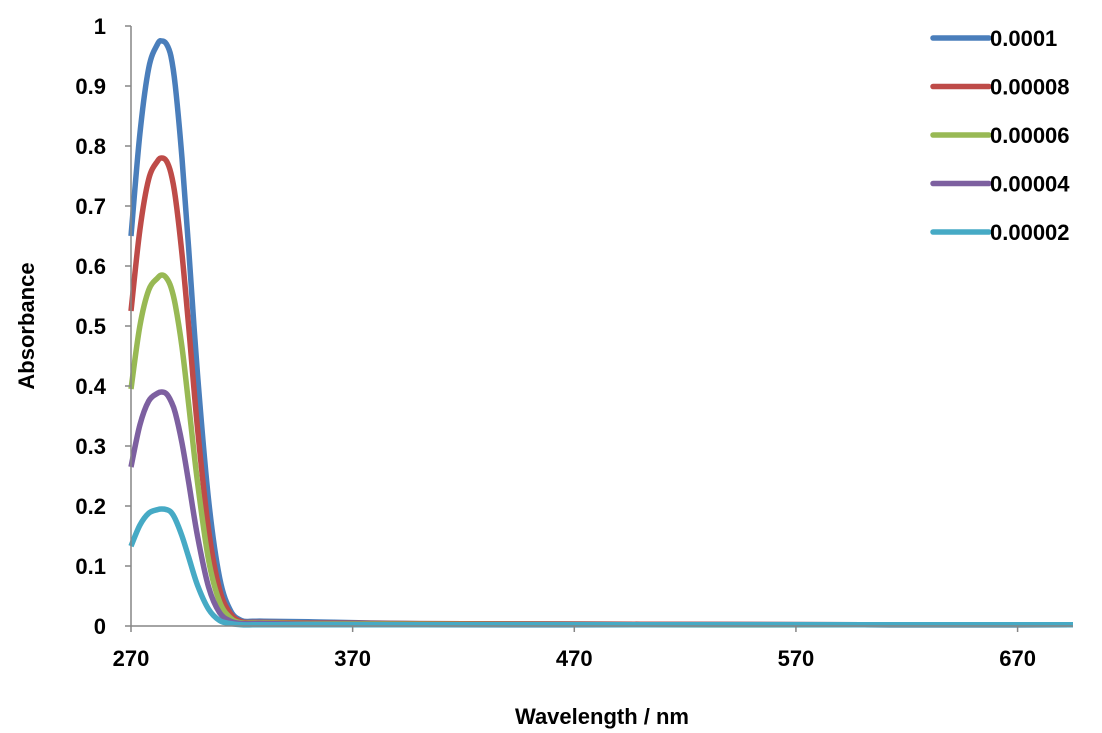 This screenshot has height=733, width=1102. Describe the element at coordinates (90, 86) in the screenshot. I see `y-tick-label: 0.9` at that location.